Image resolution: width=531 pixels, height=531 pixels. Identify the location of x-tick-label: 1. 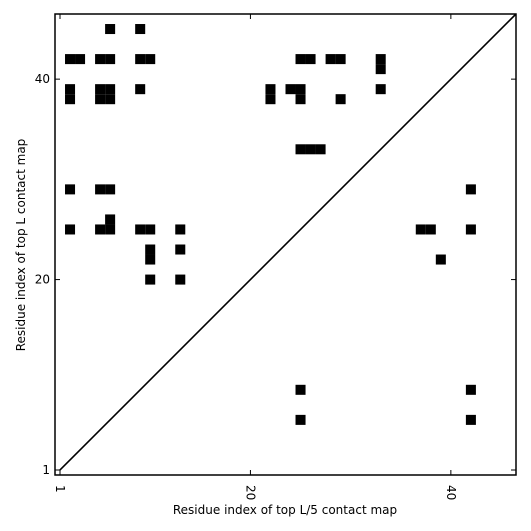
(60, 489).